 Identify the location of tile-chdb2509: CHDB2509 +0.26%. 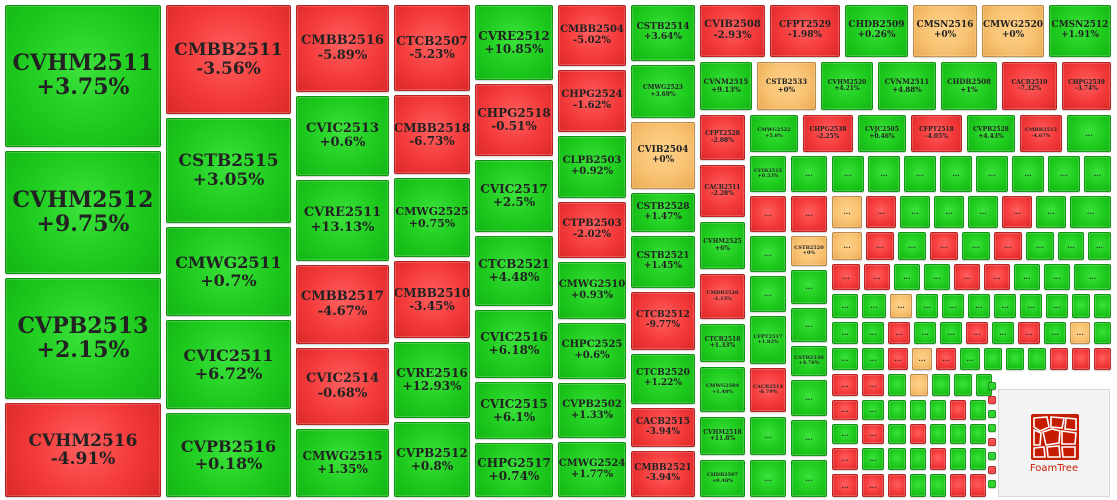
(876, 31).